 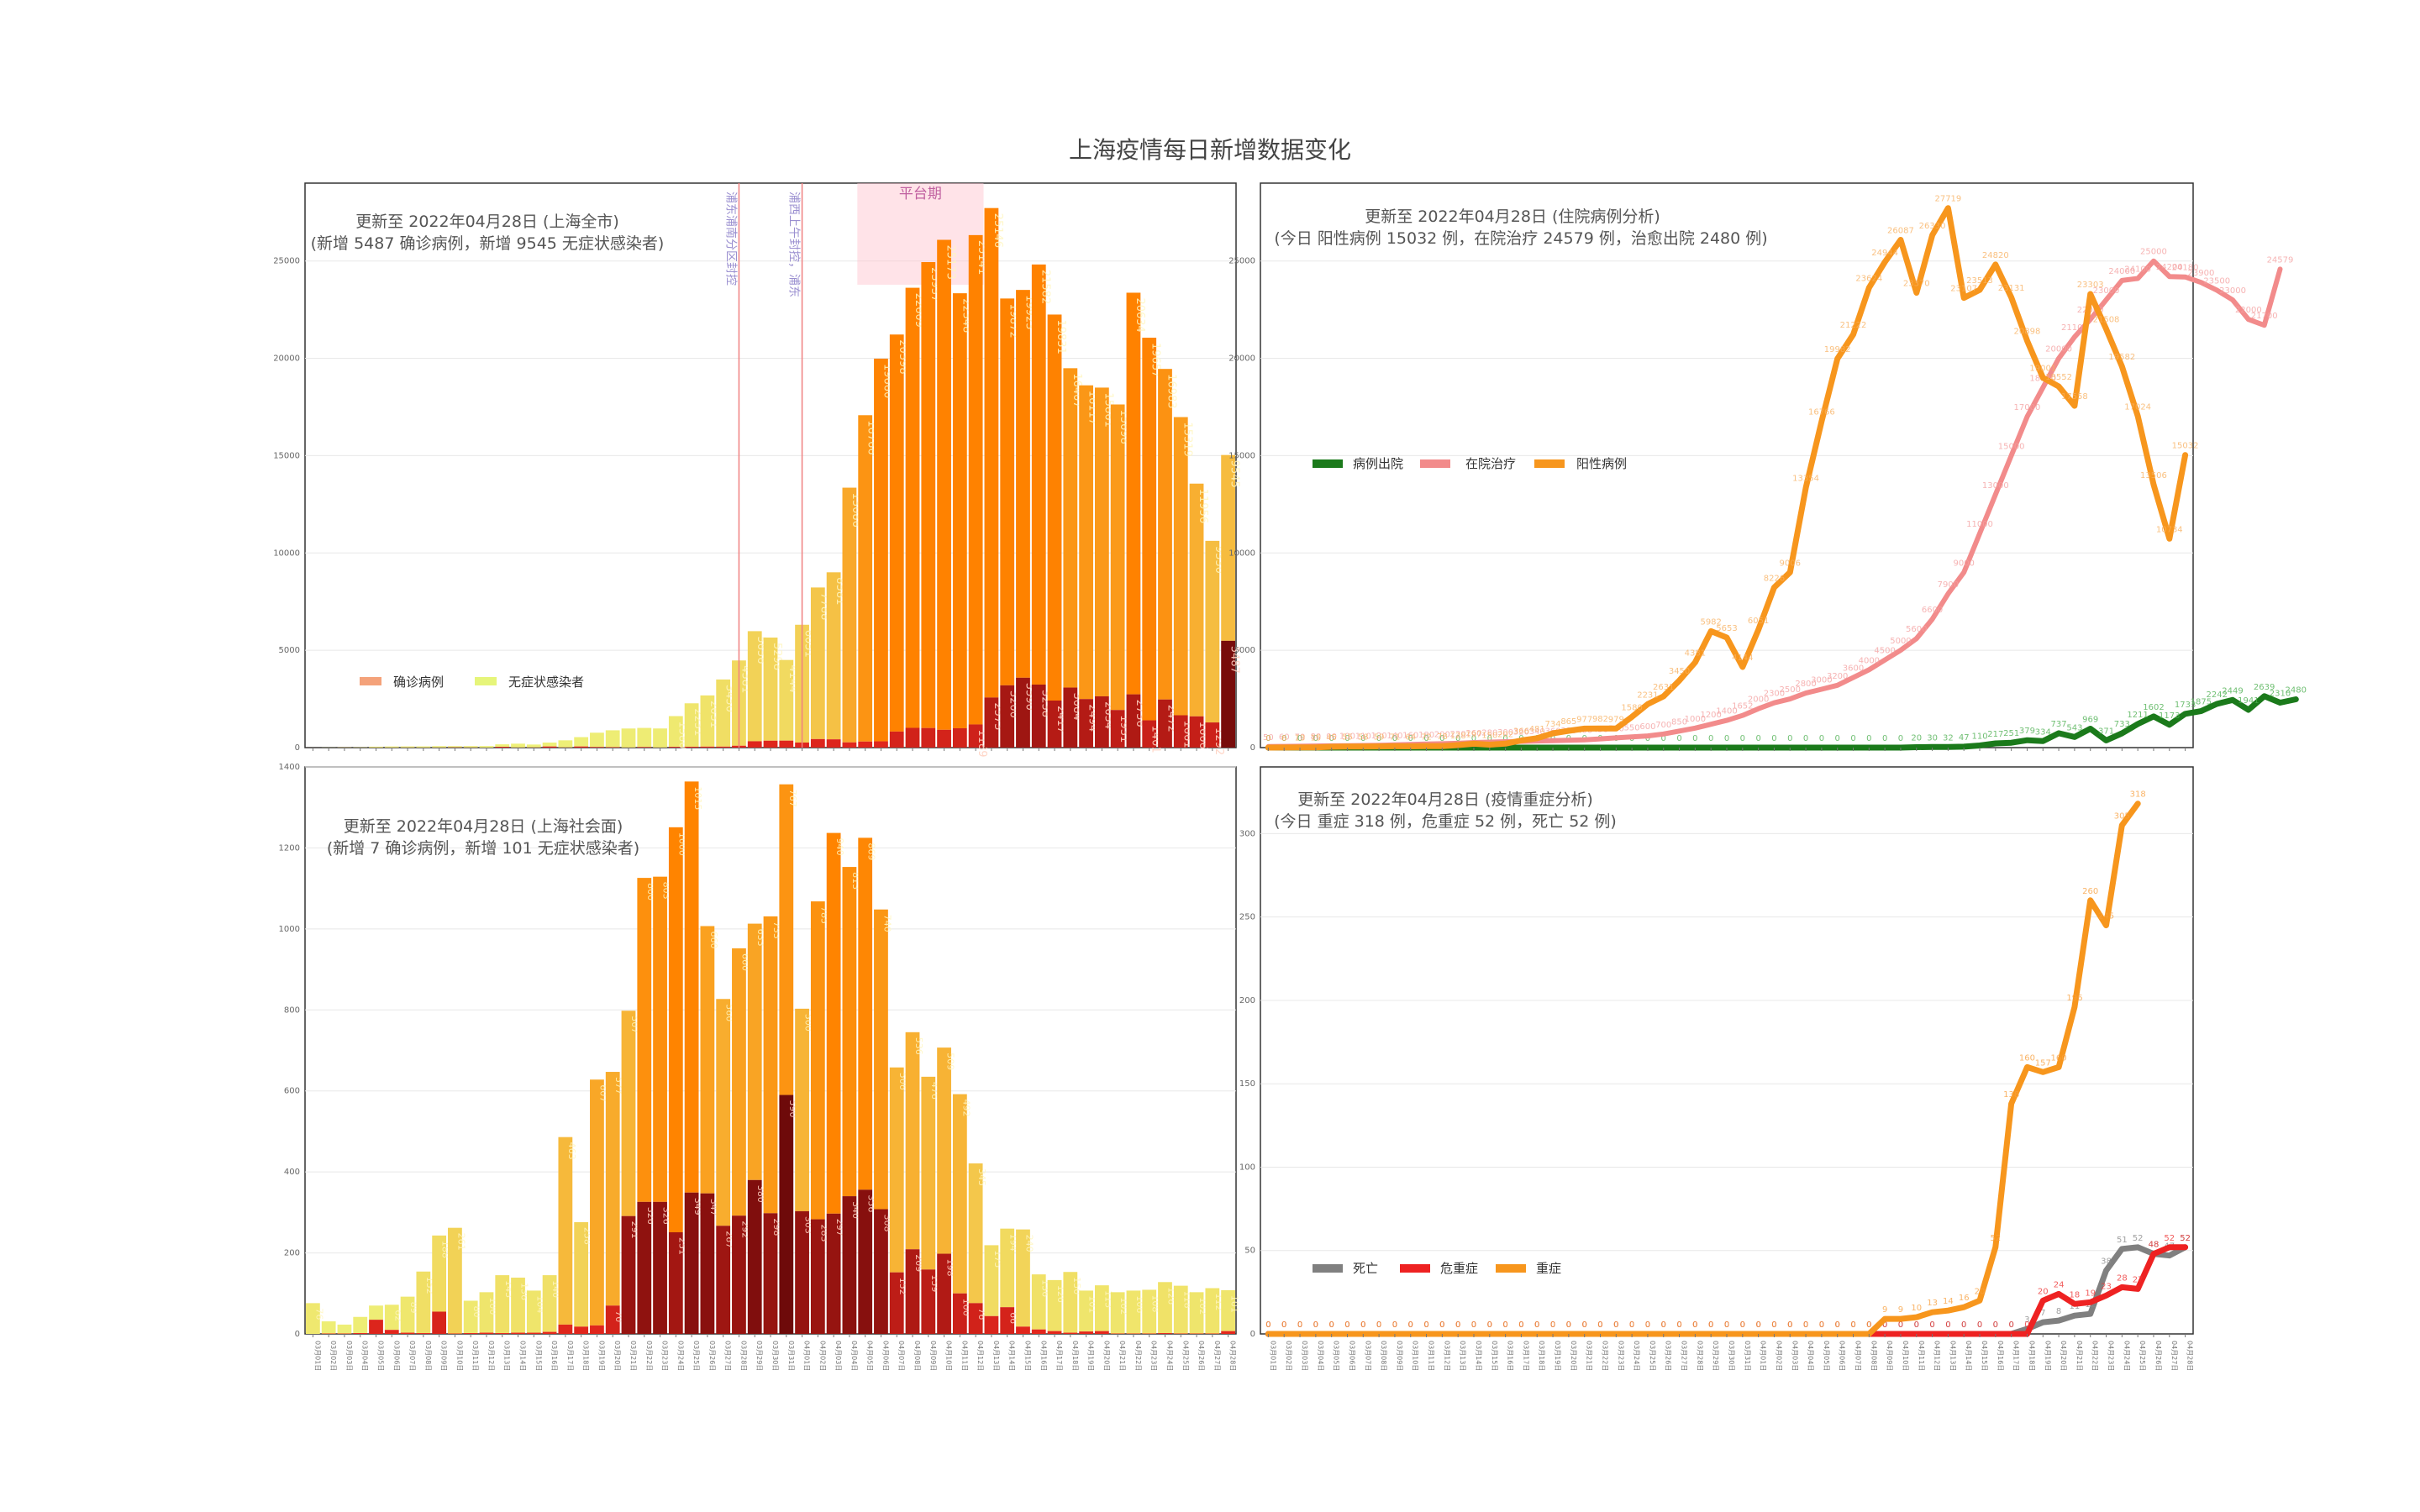 What do you see at coordinates (1668, 1356) in the screenshot?
I see `br-xtick-label: 03月26日` at bounding box center [1668, 1356].